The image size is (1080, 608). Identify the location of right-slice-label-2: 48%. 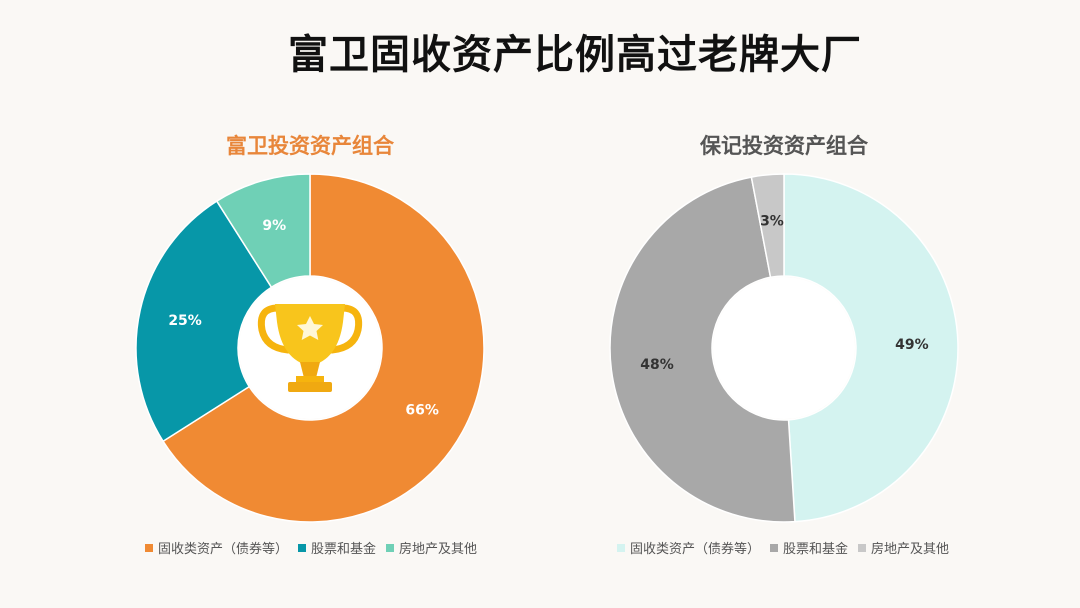
(657, 365).